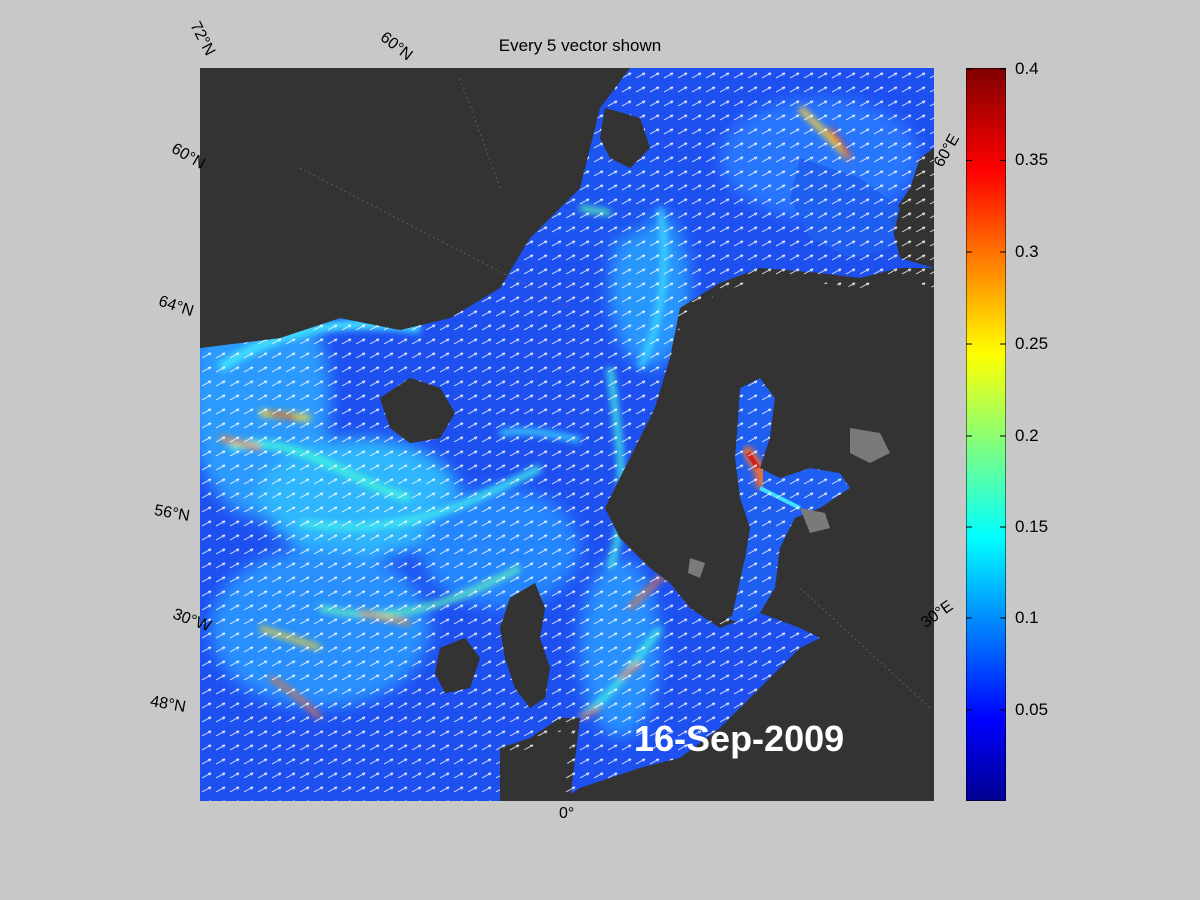 The image size is (1200, 900). What do you see at coordinates (580, 45) in the screenshot?
I see `plot-title: Every 5 vector shown` at bounding box center [580, 45].